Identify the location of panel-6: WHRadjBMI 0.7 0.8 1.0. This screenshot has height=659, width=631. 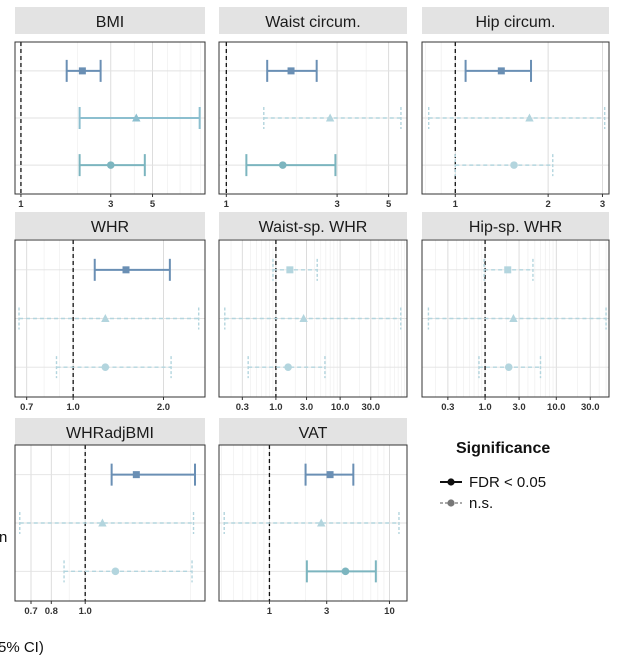
(110, 517).